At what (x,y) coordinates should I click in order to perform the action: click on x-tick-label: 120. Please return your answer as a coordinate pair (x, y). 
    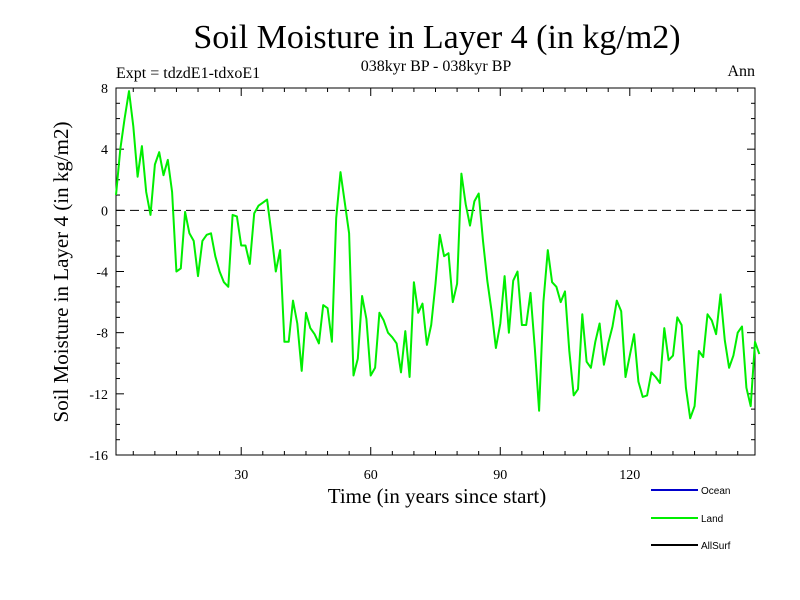
    Looking at the image, I should click on (629, 475).